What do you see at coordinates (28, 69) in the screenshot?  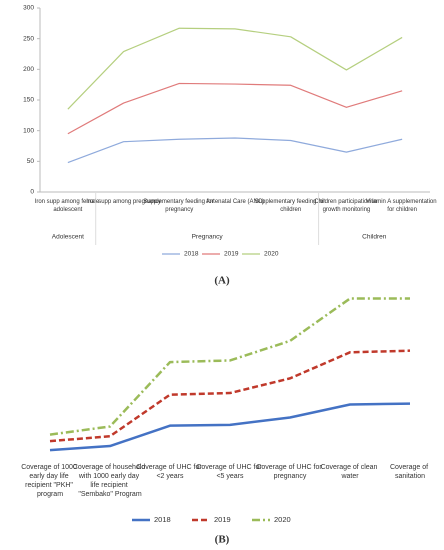 I see `y-tick-label: 200` at bounding box center [28, 69].